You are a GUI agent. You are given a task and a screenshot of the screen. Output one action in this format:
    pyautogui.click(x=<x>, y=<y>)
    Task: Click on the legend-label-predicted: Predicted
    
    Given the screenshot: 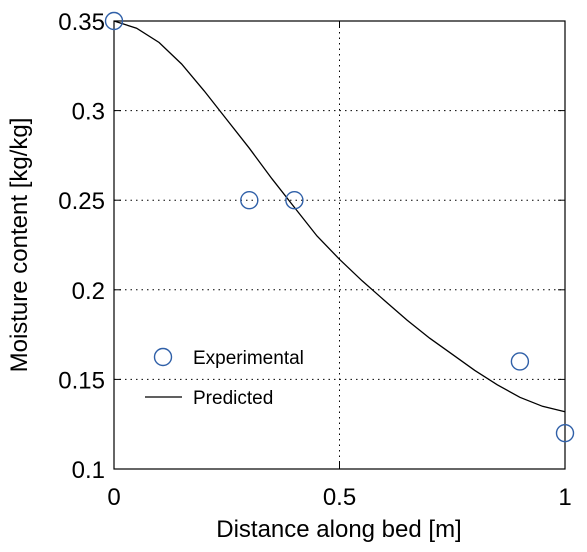 What is the action you would take?
    pyautogui.click(x=233, y=398)
    